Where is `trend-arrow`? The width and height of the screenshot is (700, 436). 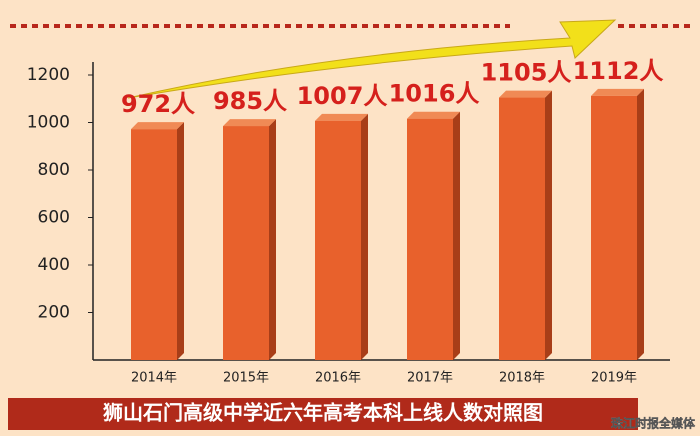 trend-arrow is located at coordinates (372, 59).